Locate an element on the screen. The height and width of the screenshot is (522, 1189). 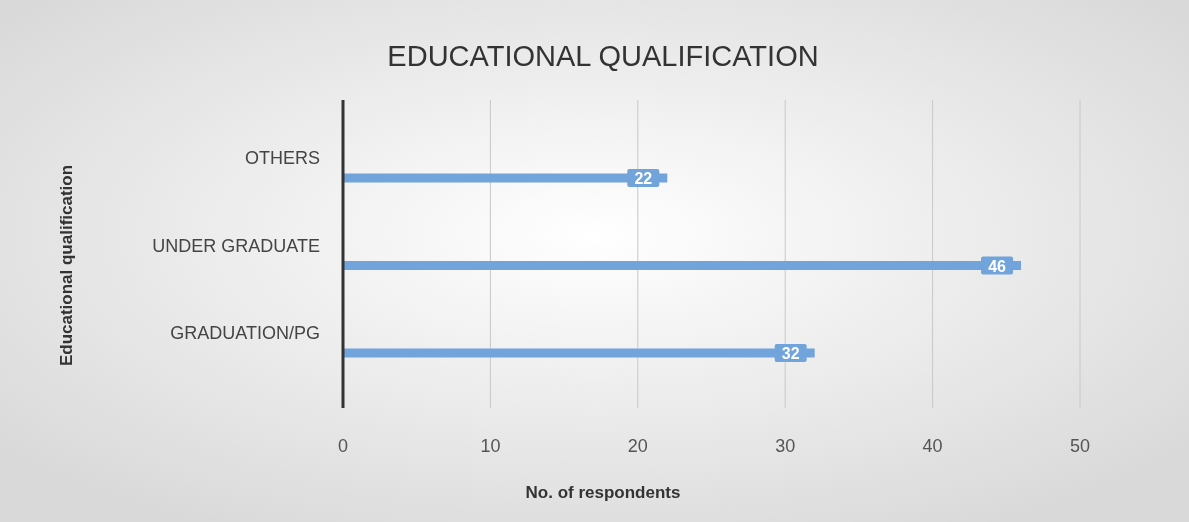
x-tick-label: 10 is located at coordinates (490, 446).